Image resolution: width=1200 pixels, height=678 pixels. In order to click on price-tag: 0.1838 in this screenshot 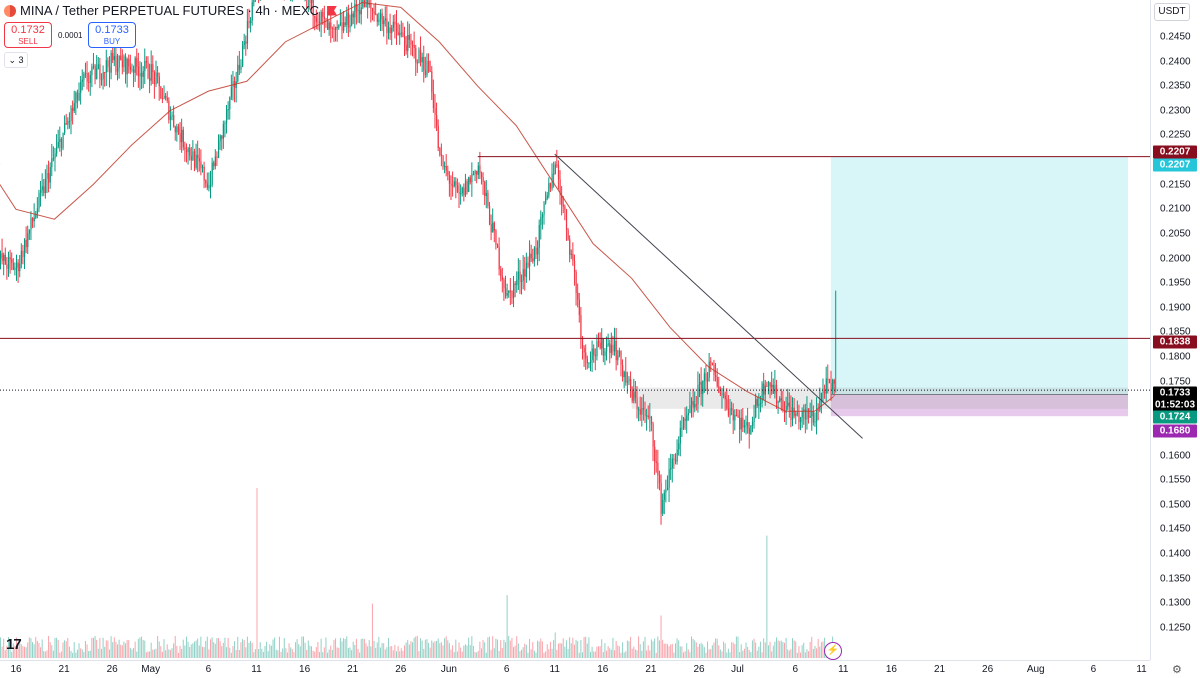, I will do `click(1175, 342)`.